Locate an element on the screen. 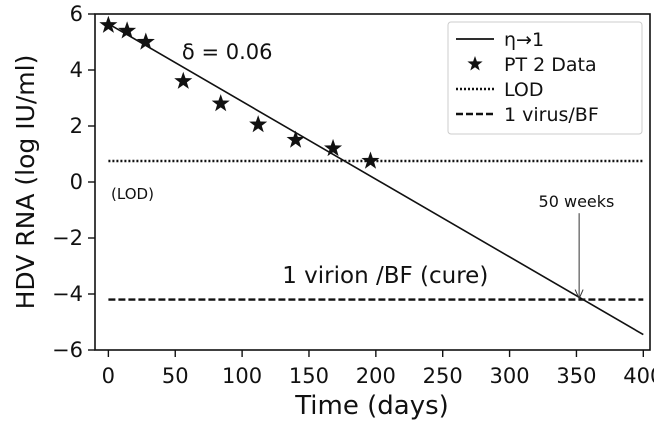 Image resolution: width=654 pixels, height=426 pixels. y-tick-label: 2 is located at coordinates (76, 126).